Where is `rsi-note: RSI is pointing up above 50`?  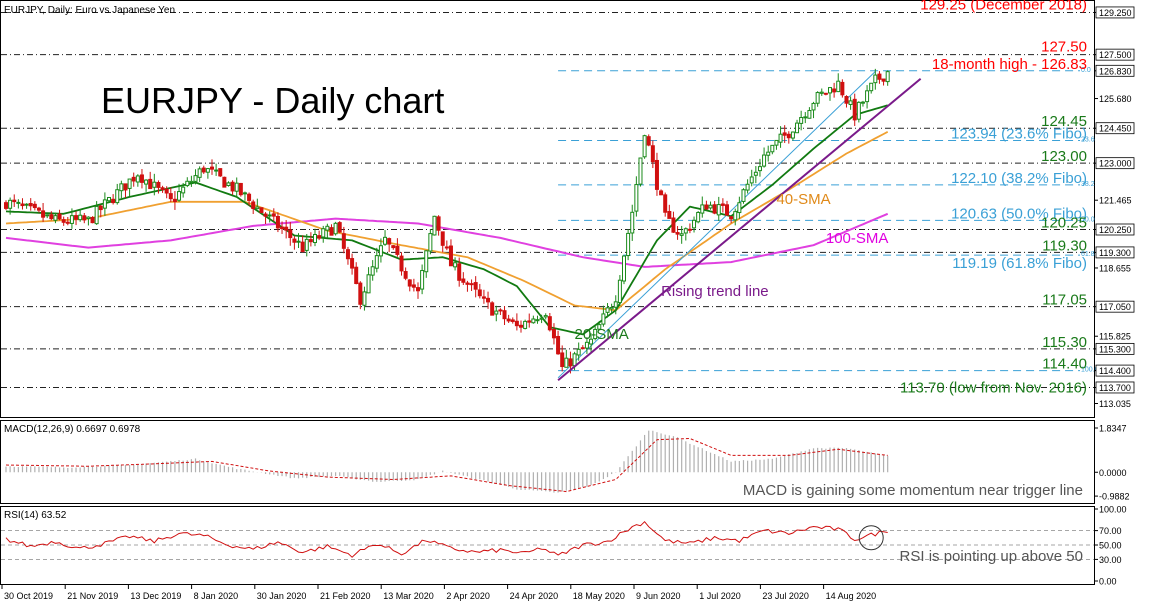 rsi-note: RSI is pointing up above 50 is located at coordinates (991, 556).